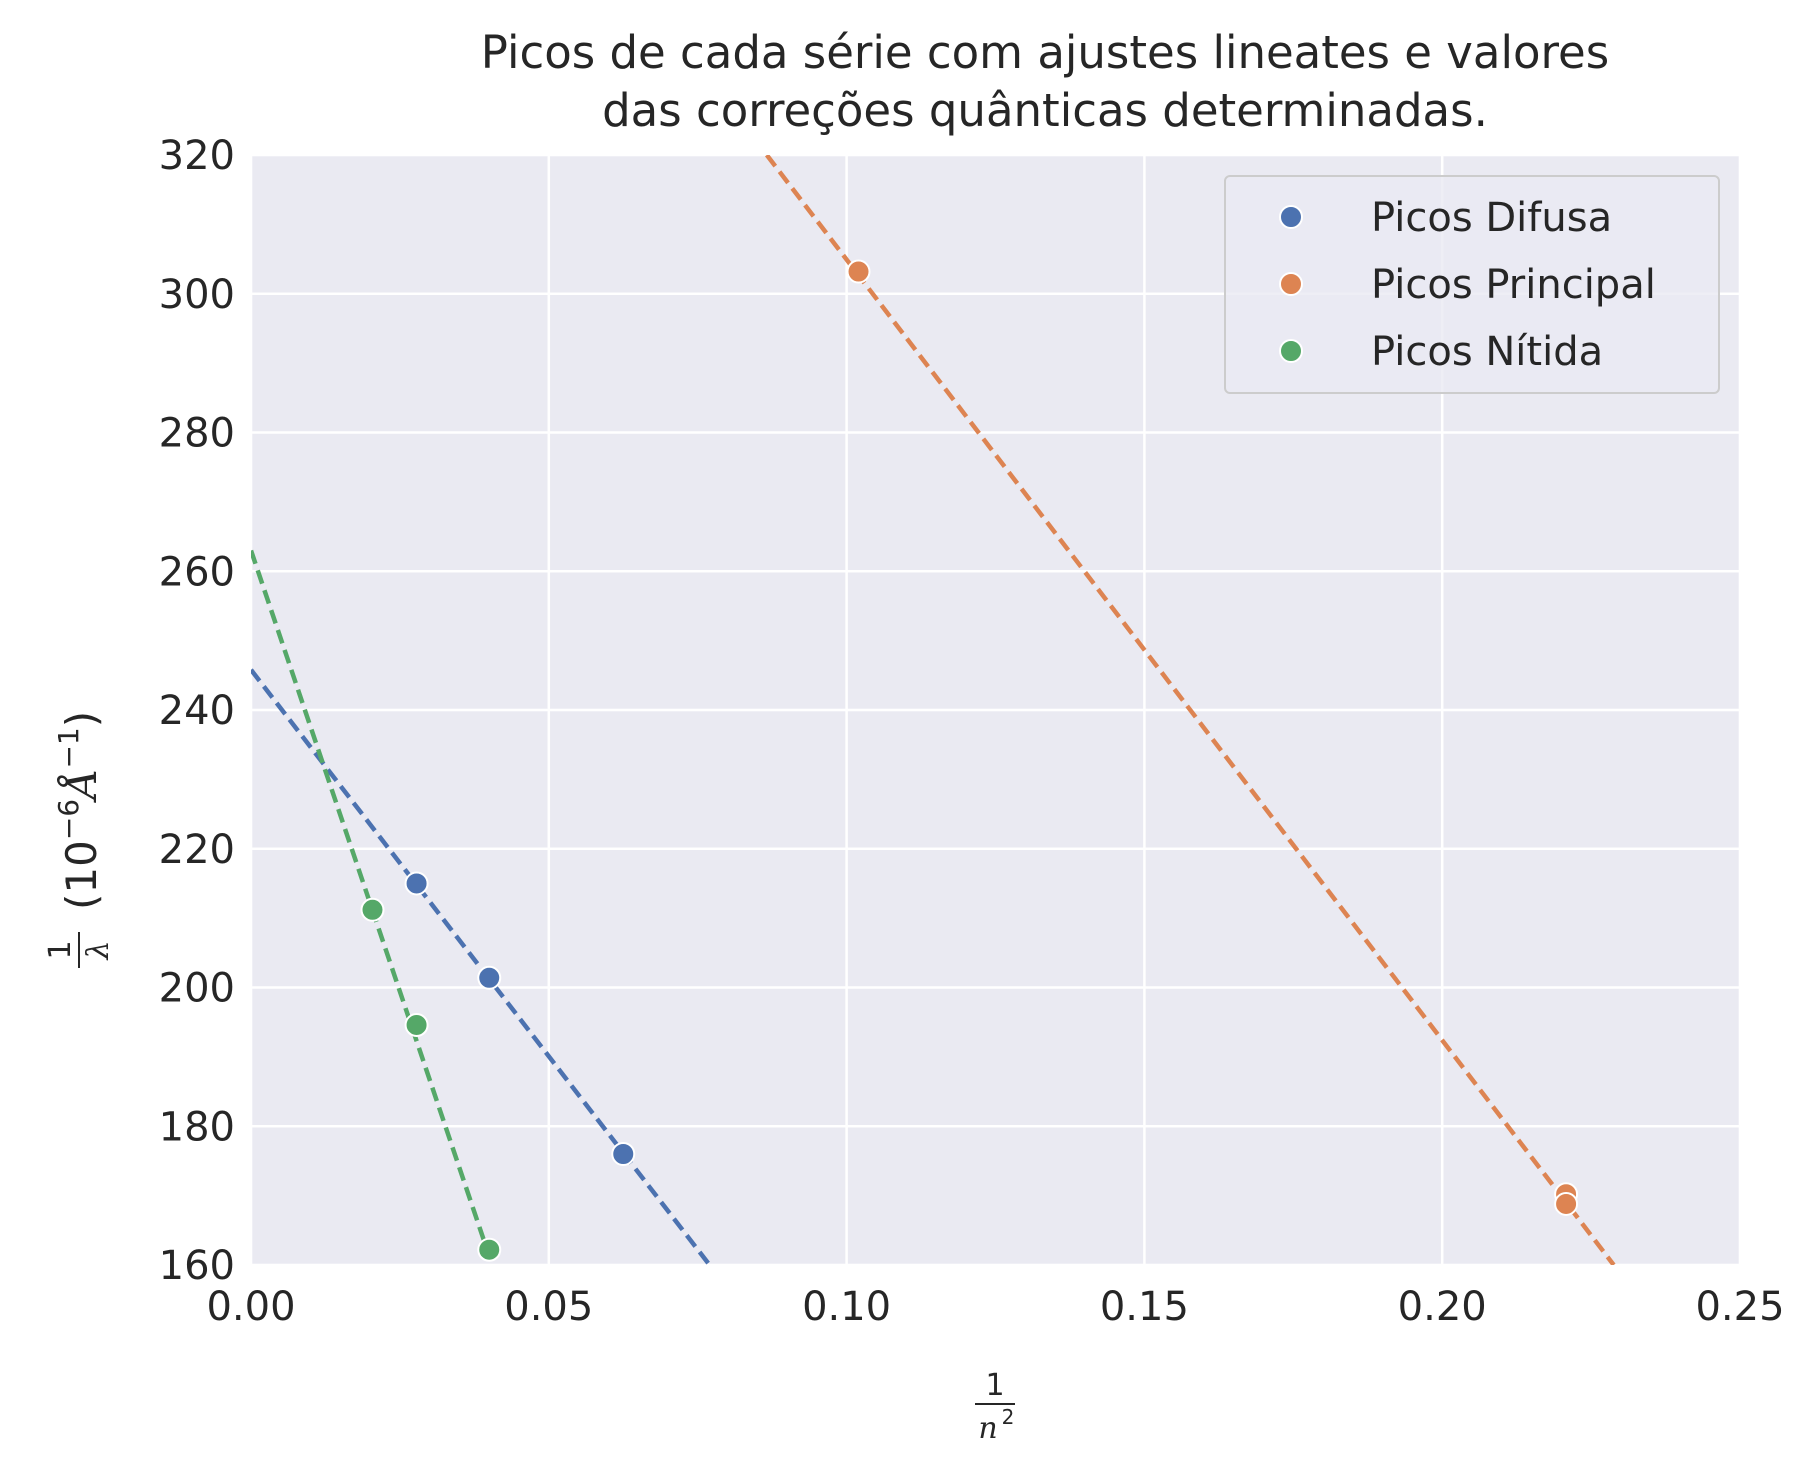 Image resolution: width=1816 pixels, height=1470 pixels. Describe the element at coordinates (60, 949) in the screenshot. I see `y-axis-label-numerator: 1` at that location.